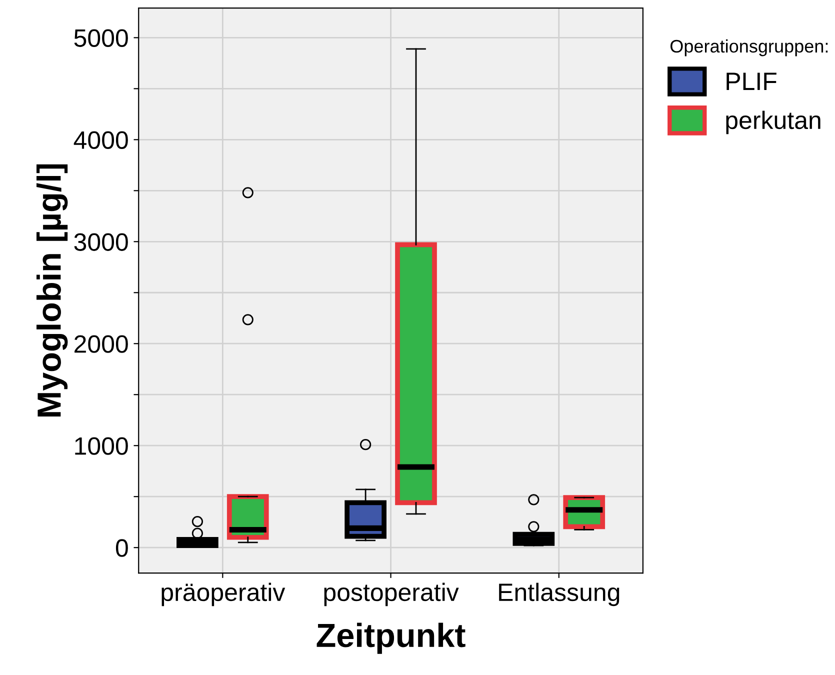  Describe the element at coordinates (391, 594) in the screenshot. I see `x-tick-label: postoperativ` at that location.